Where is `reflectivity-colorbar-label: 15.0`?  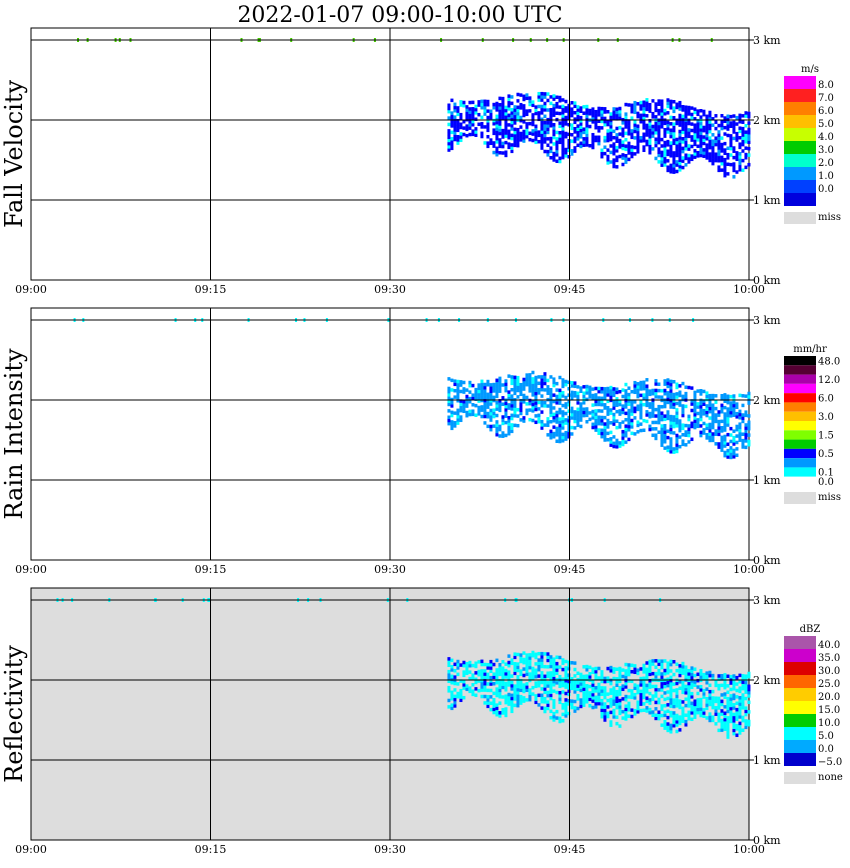 reflectivity-colorbar-label: 15.0 is located at coordinates (829, 710).